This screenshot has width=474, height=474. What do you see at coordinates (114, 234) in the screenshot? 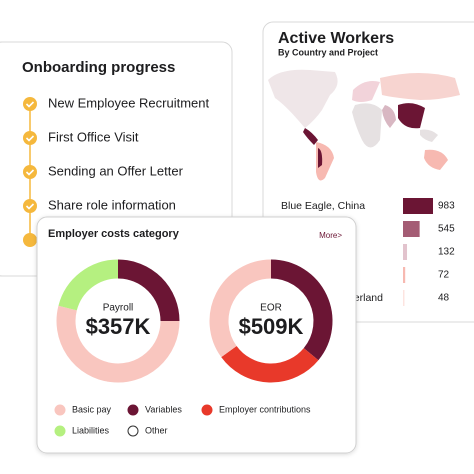
I see `card-title: Employer costs category` at bounding box center [114, 234].